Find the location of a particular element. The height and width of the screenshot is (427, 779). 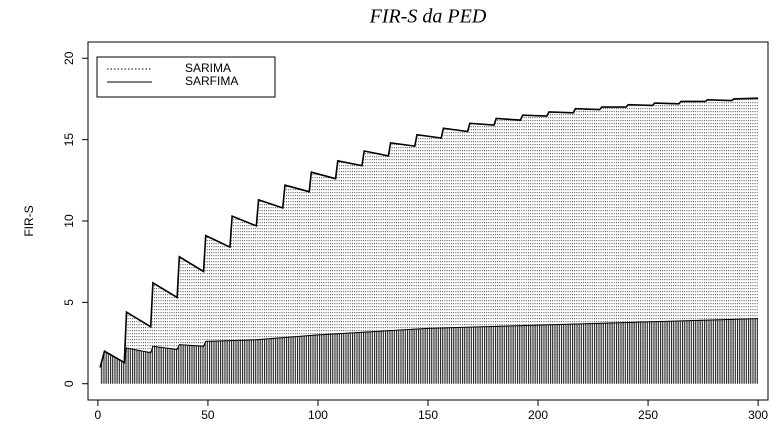

x-tick-label: 50 is located at coordinates (208, 415).